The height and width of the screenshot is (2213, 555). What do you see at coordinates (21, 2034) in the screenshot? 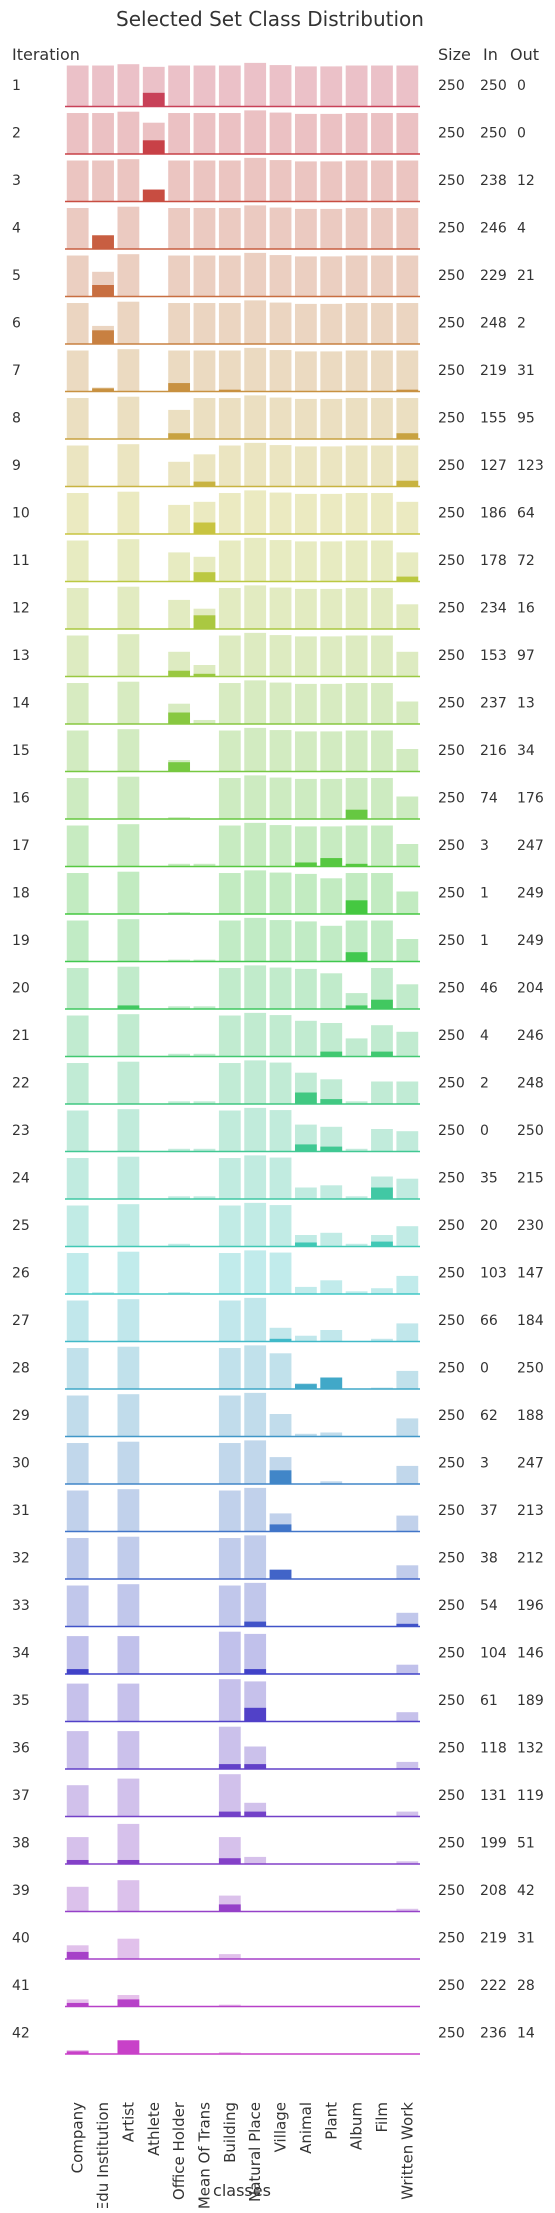
I see `iteration-label: 42` at bounding box center [21, 2034].